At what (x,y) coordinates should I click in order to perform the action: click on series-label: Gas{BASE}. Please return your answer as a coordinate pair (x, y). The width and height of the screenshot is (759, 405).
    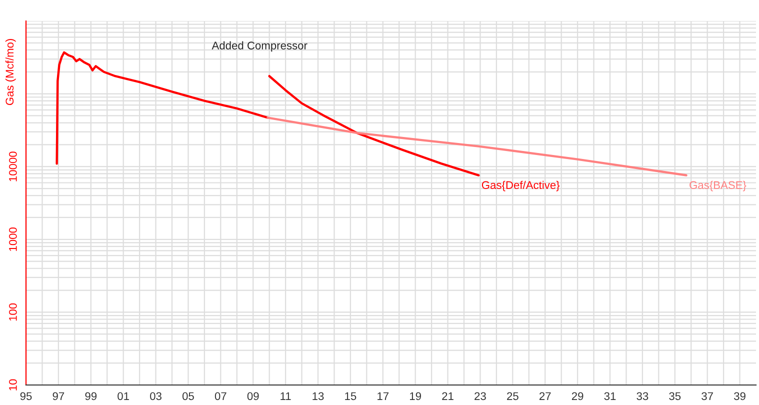
    Looking at the image, I should click on (718, 186).